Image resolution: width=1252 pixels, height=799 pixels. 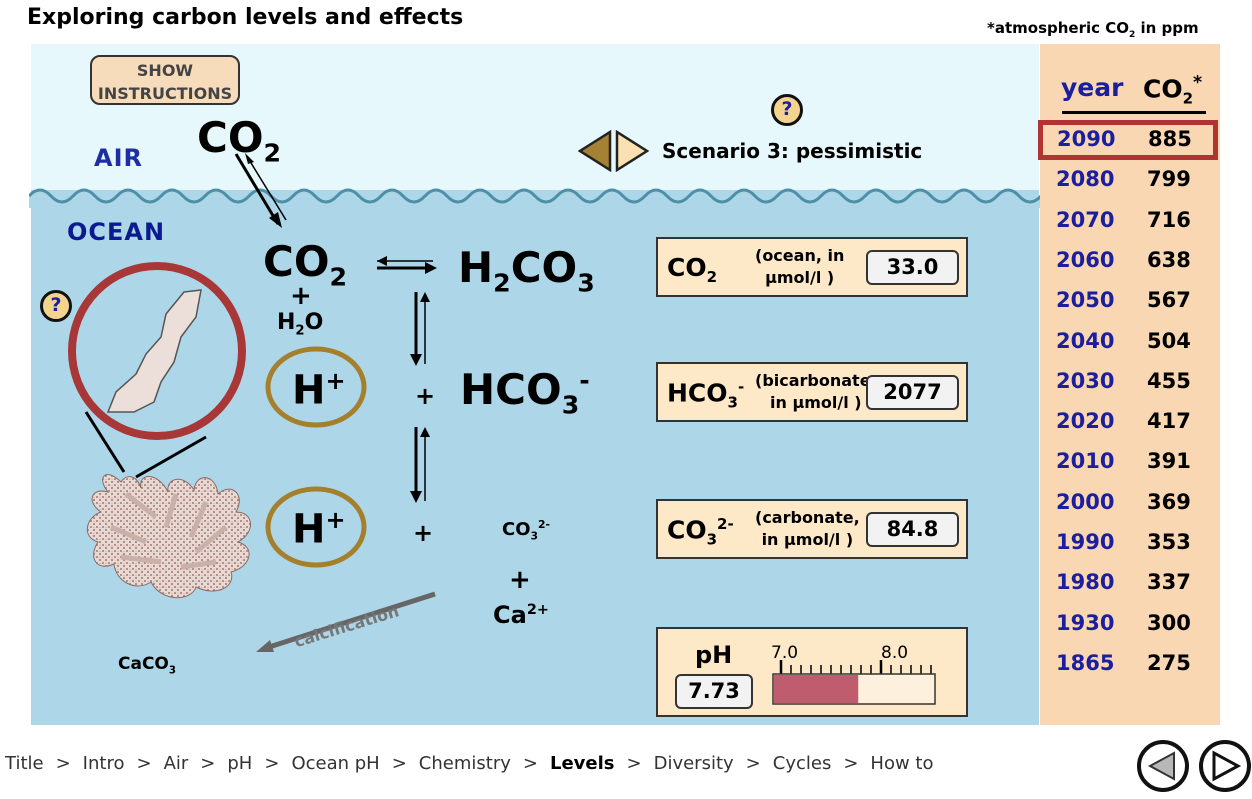 What do you see at coordinates (1128, 140) in the screenshot?
I see `table-row: 2090 885` at bounding box center [1128, 140].